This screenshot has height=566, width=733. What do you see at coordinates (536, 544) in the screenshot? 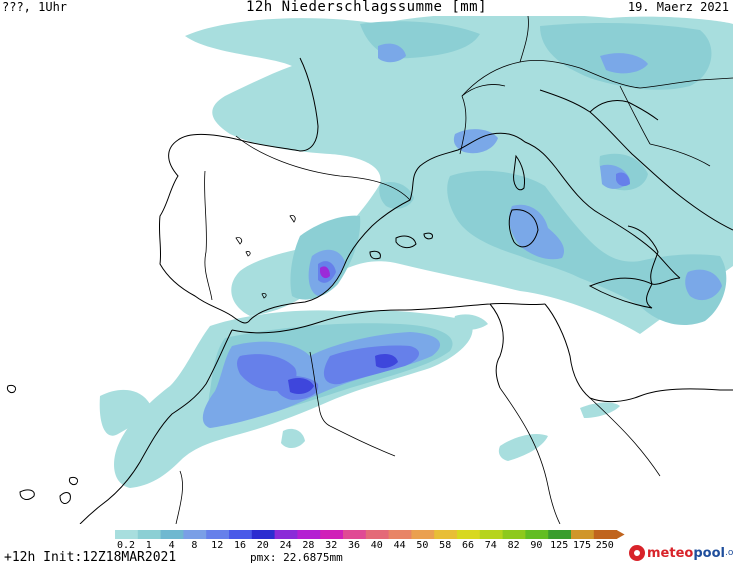
I see `legend-level-label: 90` at bounding box center [536, 544].